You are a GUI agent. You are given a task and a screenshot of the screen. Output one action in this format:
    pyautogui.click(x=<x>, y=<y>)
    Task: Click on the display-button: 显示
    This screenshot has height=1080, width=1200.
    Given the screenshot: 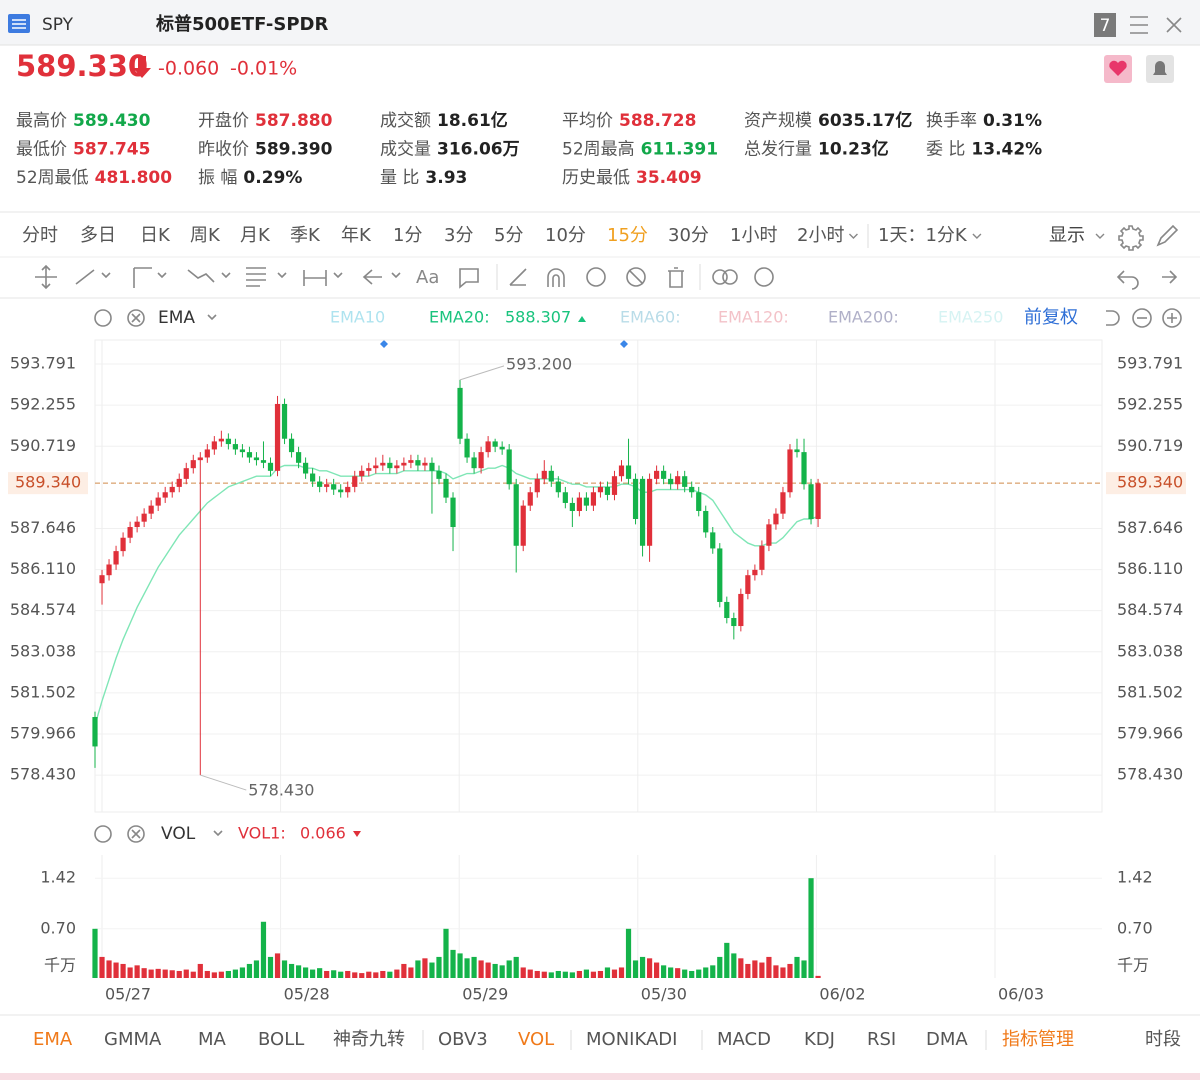 What is the action you would take?
    pyautogui.click(x=1067, y=235)
    